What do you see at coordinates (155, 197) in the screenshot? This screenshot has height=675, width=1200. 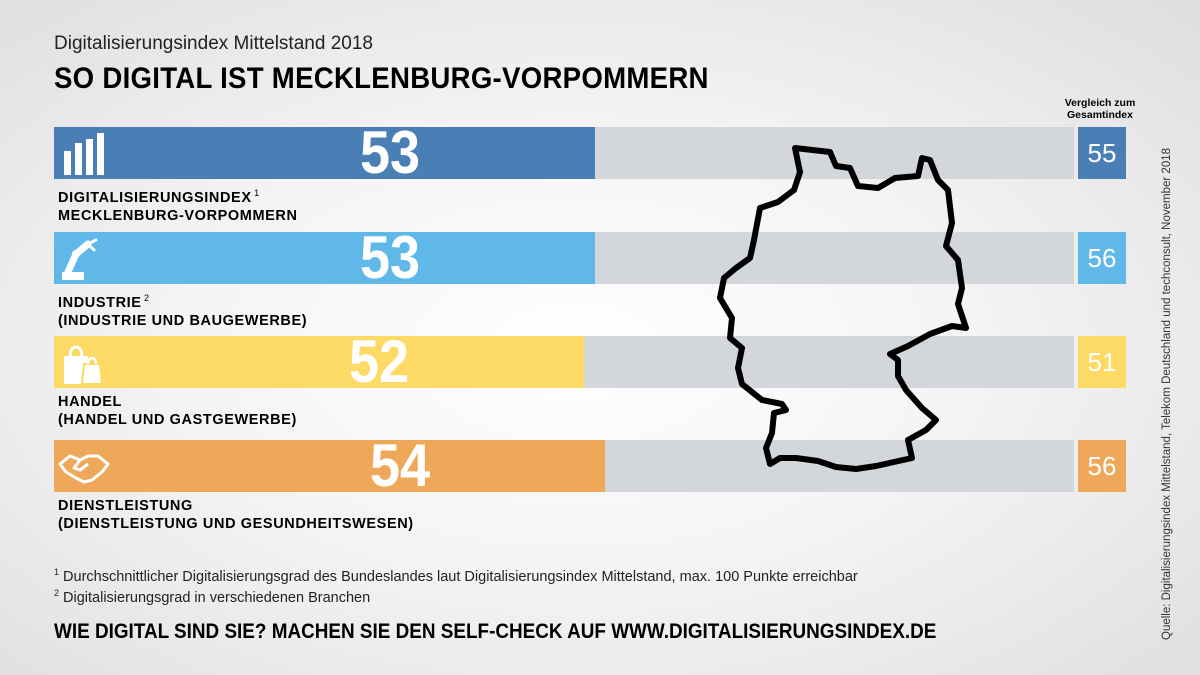 I see `row-label-line1-text: DIGITALISIERUNGSINDEX` at bounding box center [155, 197].